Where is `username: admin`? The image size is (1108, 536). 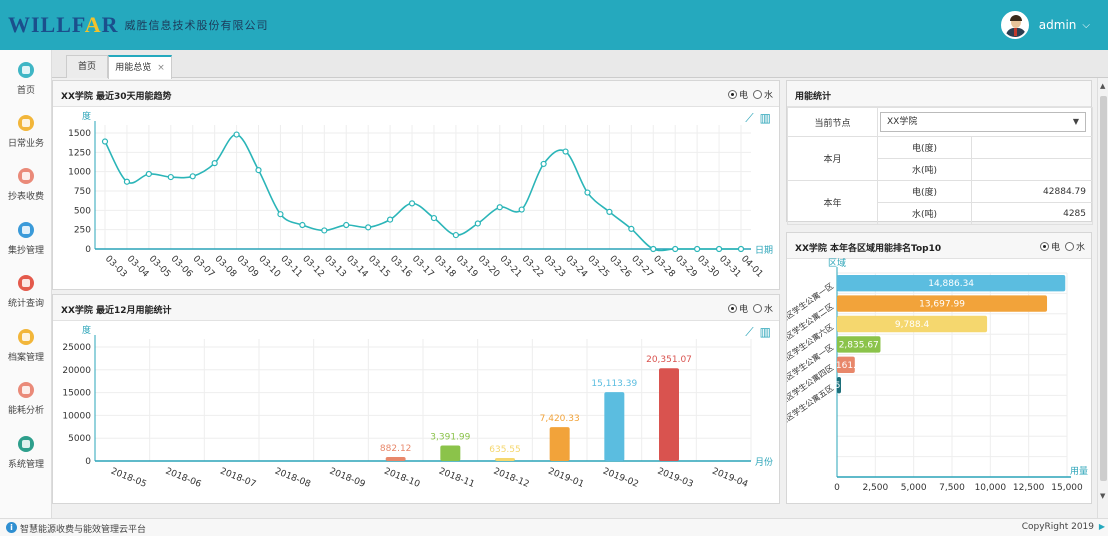
username: admin is located at coordinates (1057, 25).